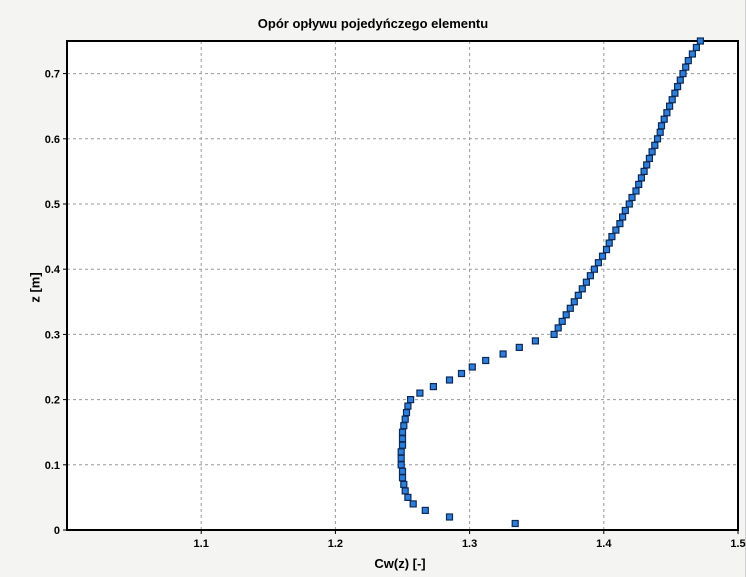 This screenshot has height=577, width=746. I want to click on x-tick-label: 1.4, so click(604, 544).